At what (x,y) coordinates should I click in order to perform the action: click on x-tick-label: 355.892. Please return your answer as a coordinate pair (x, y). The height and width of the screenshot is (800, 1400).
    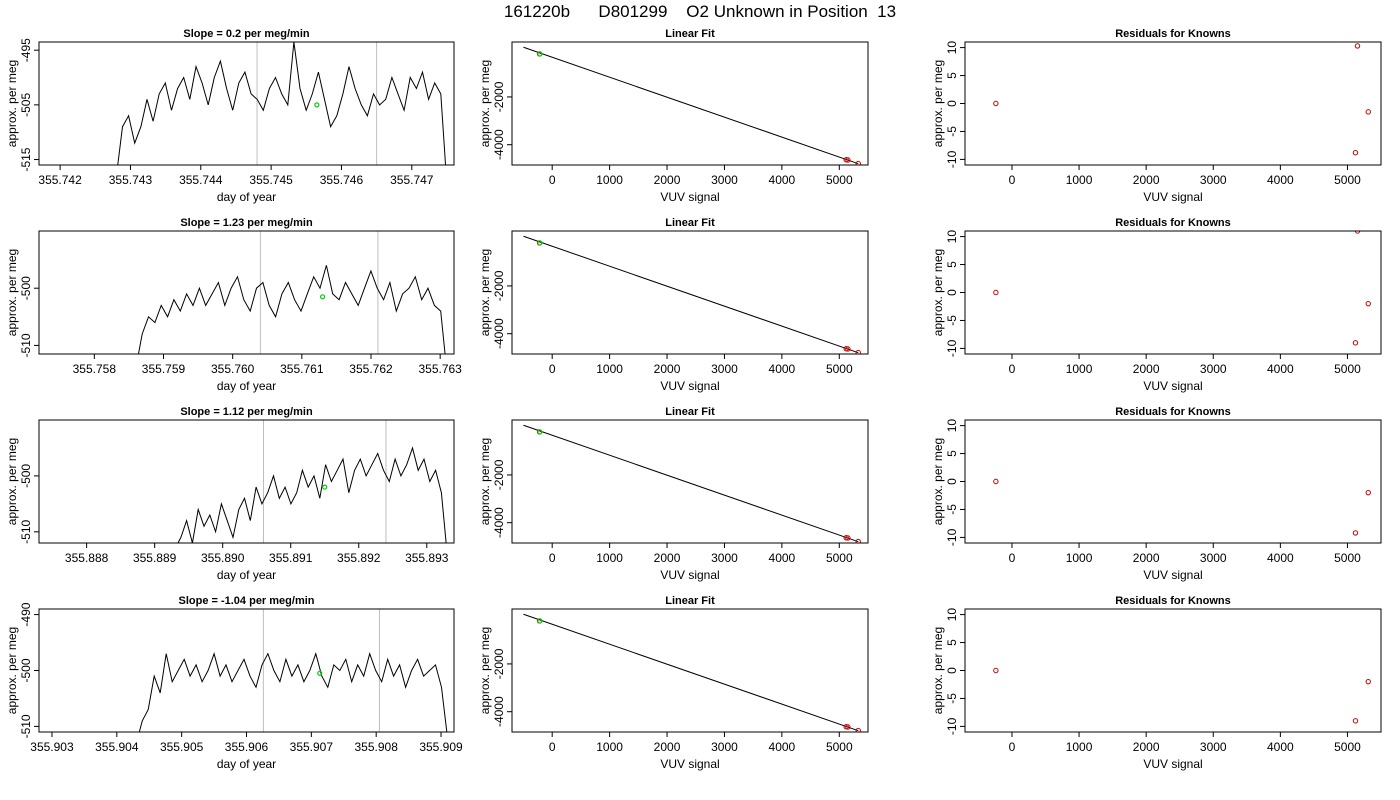
    Looking at the image, I should click on (359, 558).